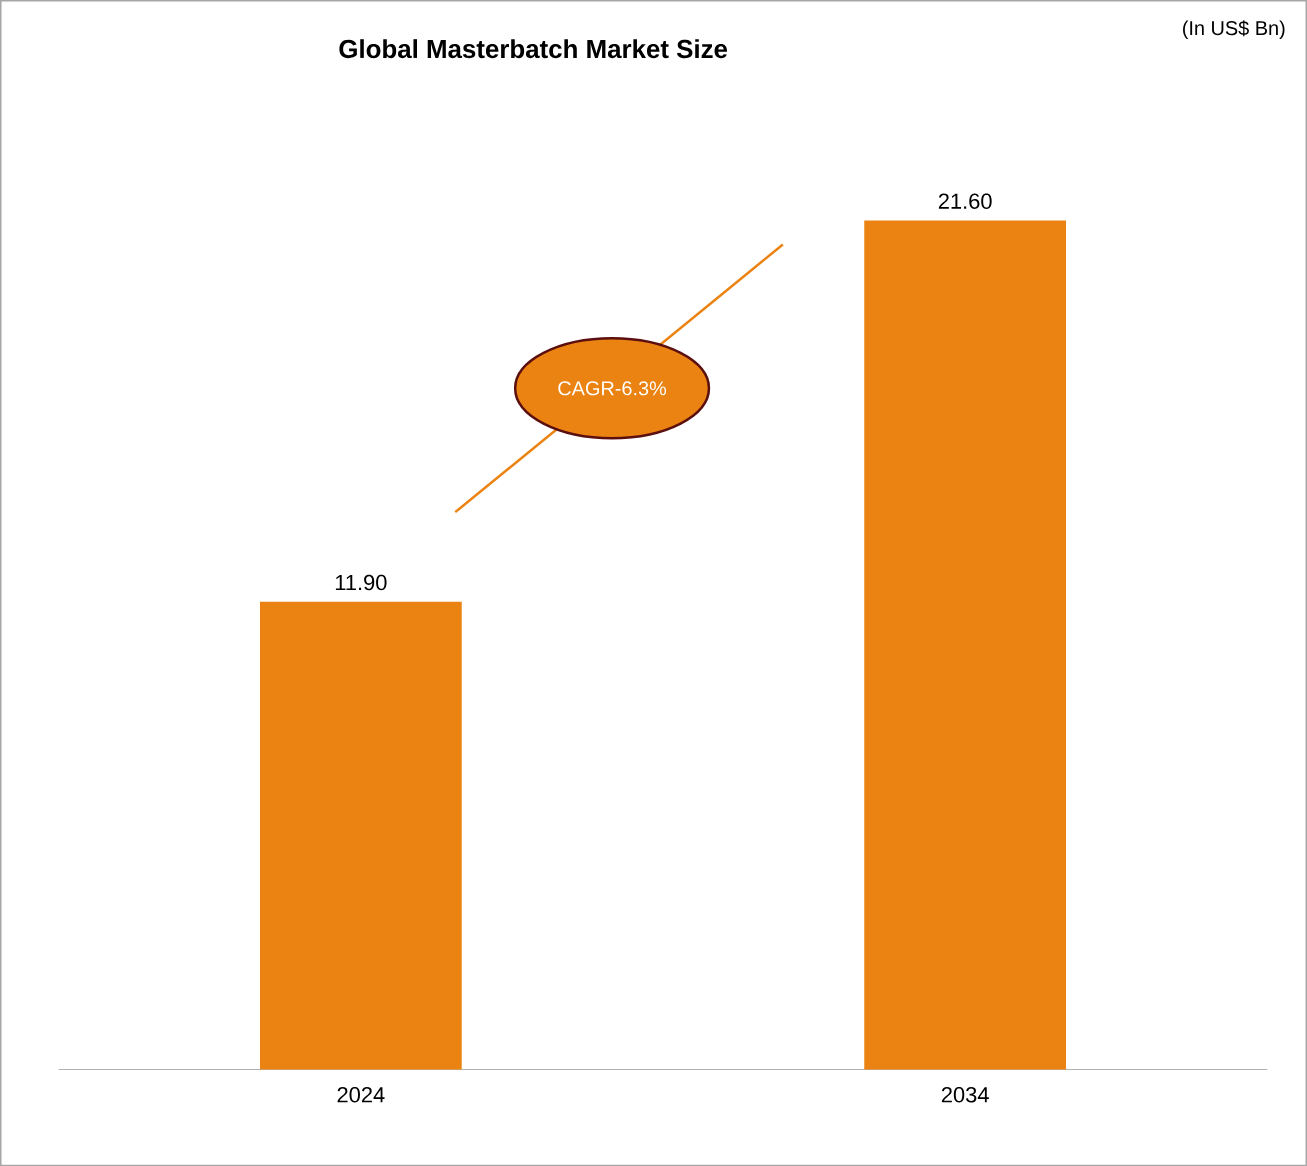 Image resolution: width=1307 pixels, height=1166 pixels. I want to click on chart-title: Global Masterbatch Market Size, so click(533, 49).